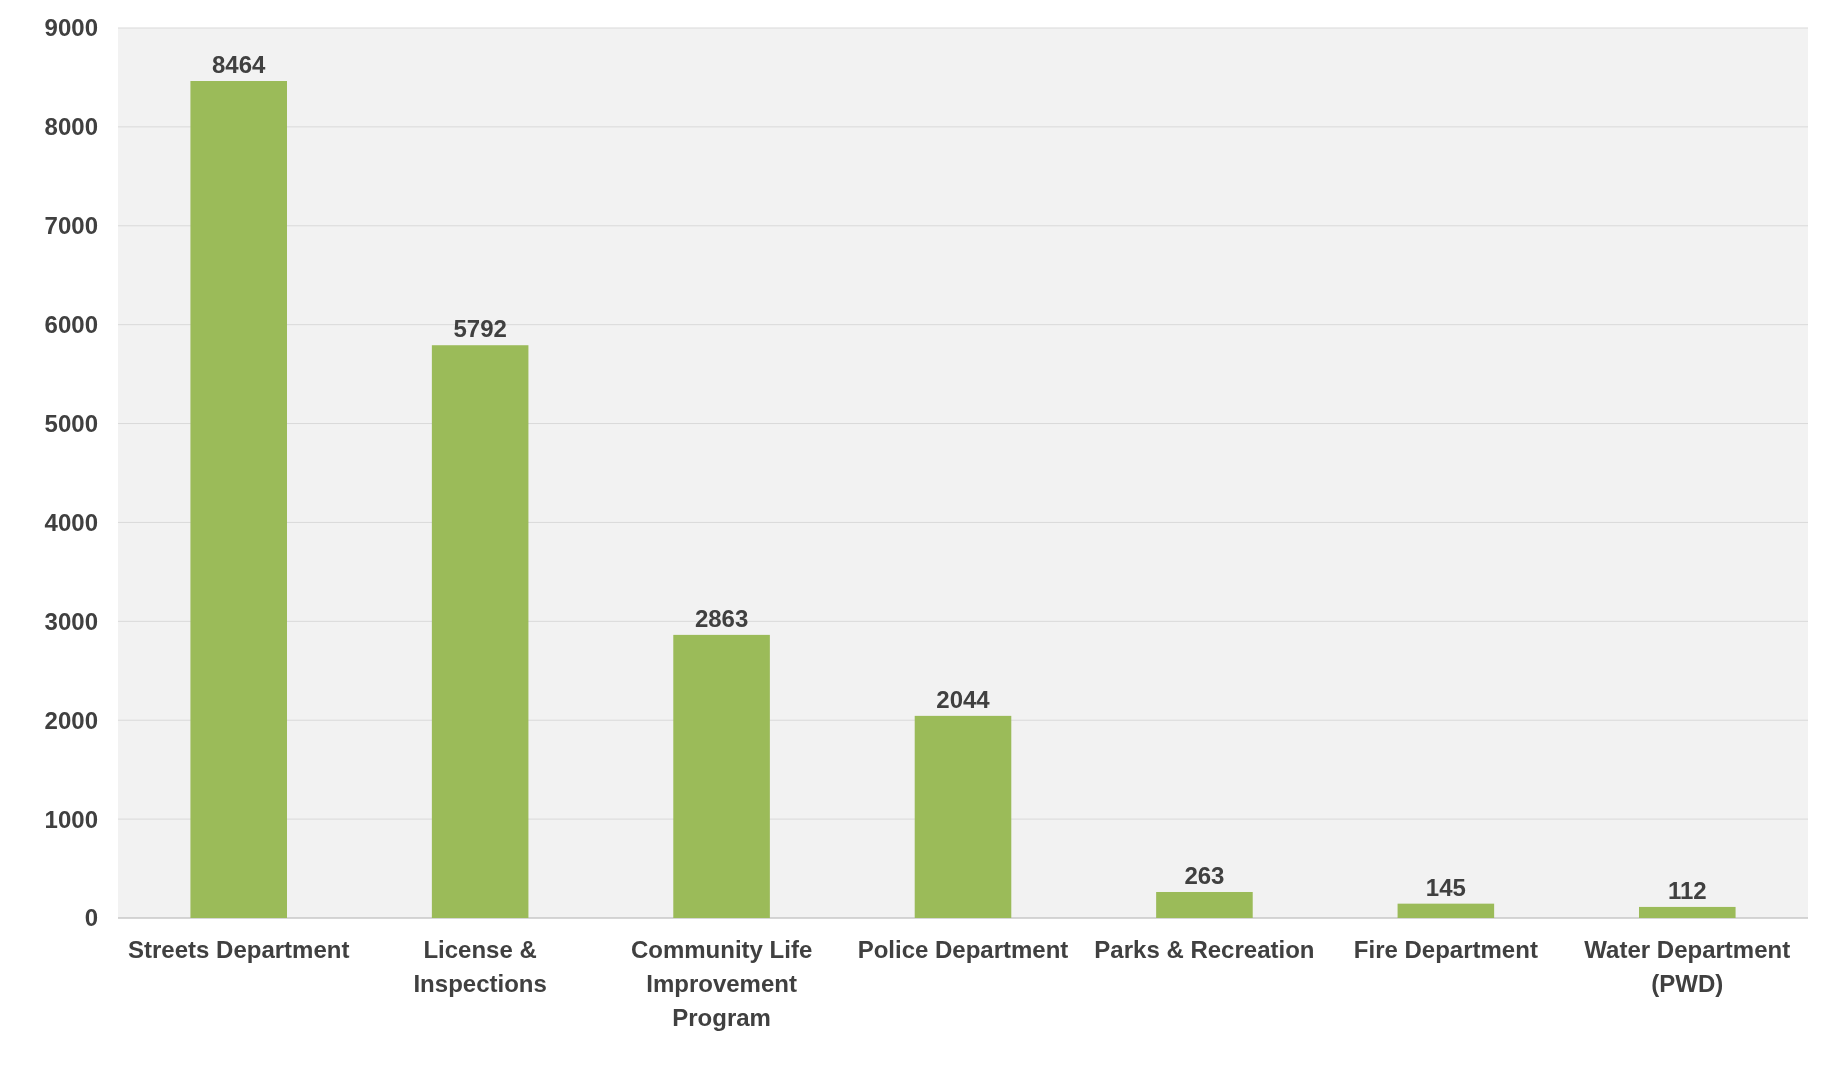 This screenshot has width=1833, height=1070. Describe the element at coordinates (71, 423) in the screenshot. I see `y-tick-label: 5000` at that location.